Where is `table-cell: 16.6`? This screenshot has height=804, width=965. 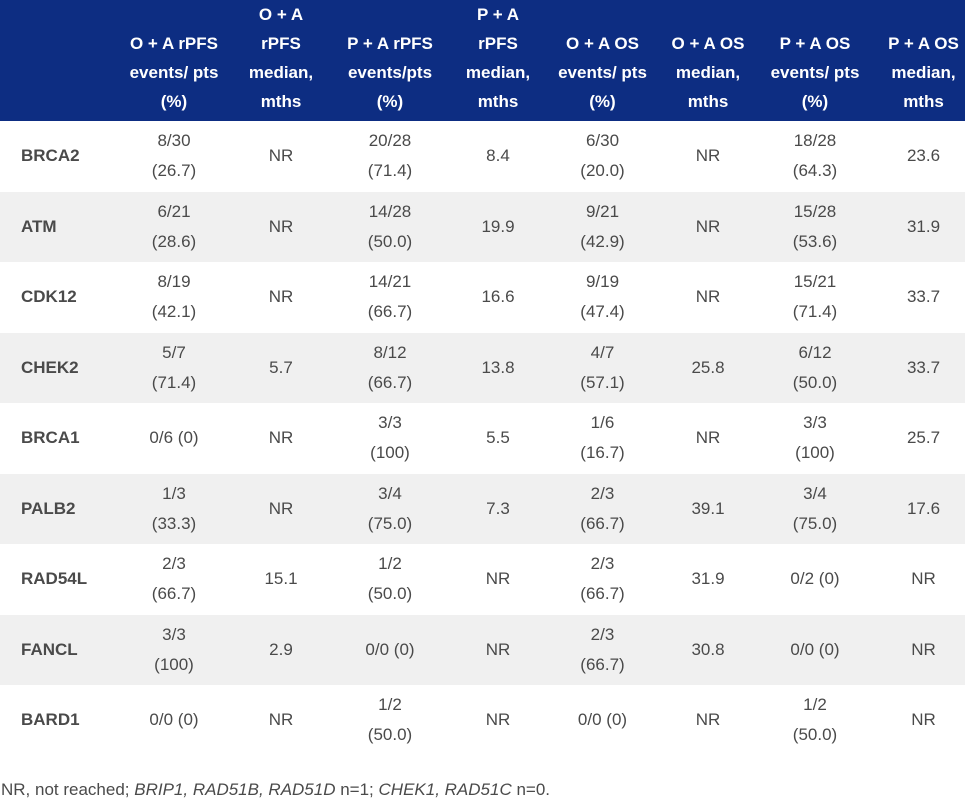 table-cell: 16.6 is located at coordinates (498, 297).